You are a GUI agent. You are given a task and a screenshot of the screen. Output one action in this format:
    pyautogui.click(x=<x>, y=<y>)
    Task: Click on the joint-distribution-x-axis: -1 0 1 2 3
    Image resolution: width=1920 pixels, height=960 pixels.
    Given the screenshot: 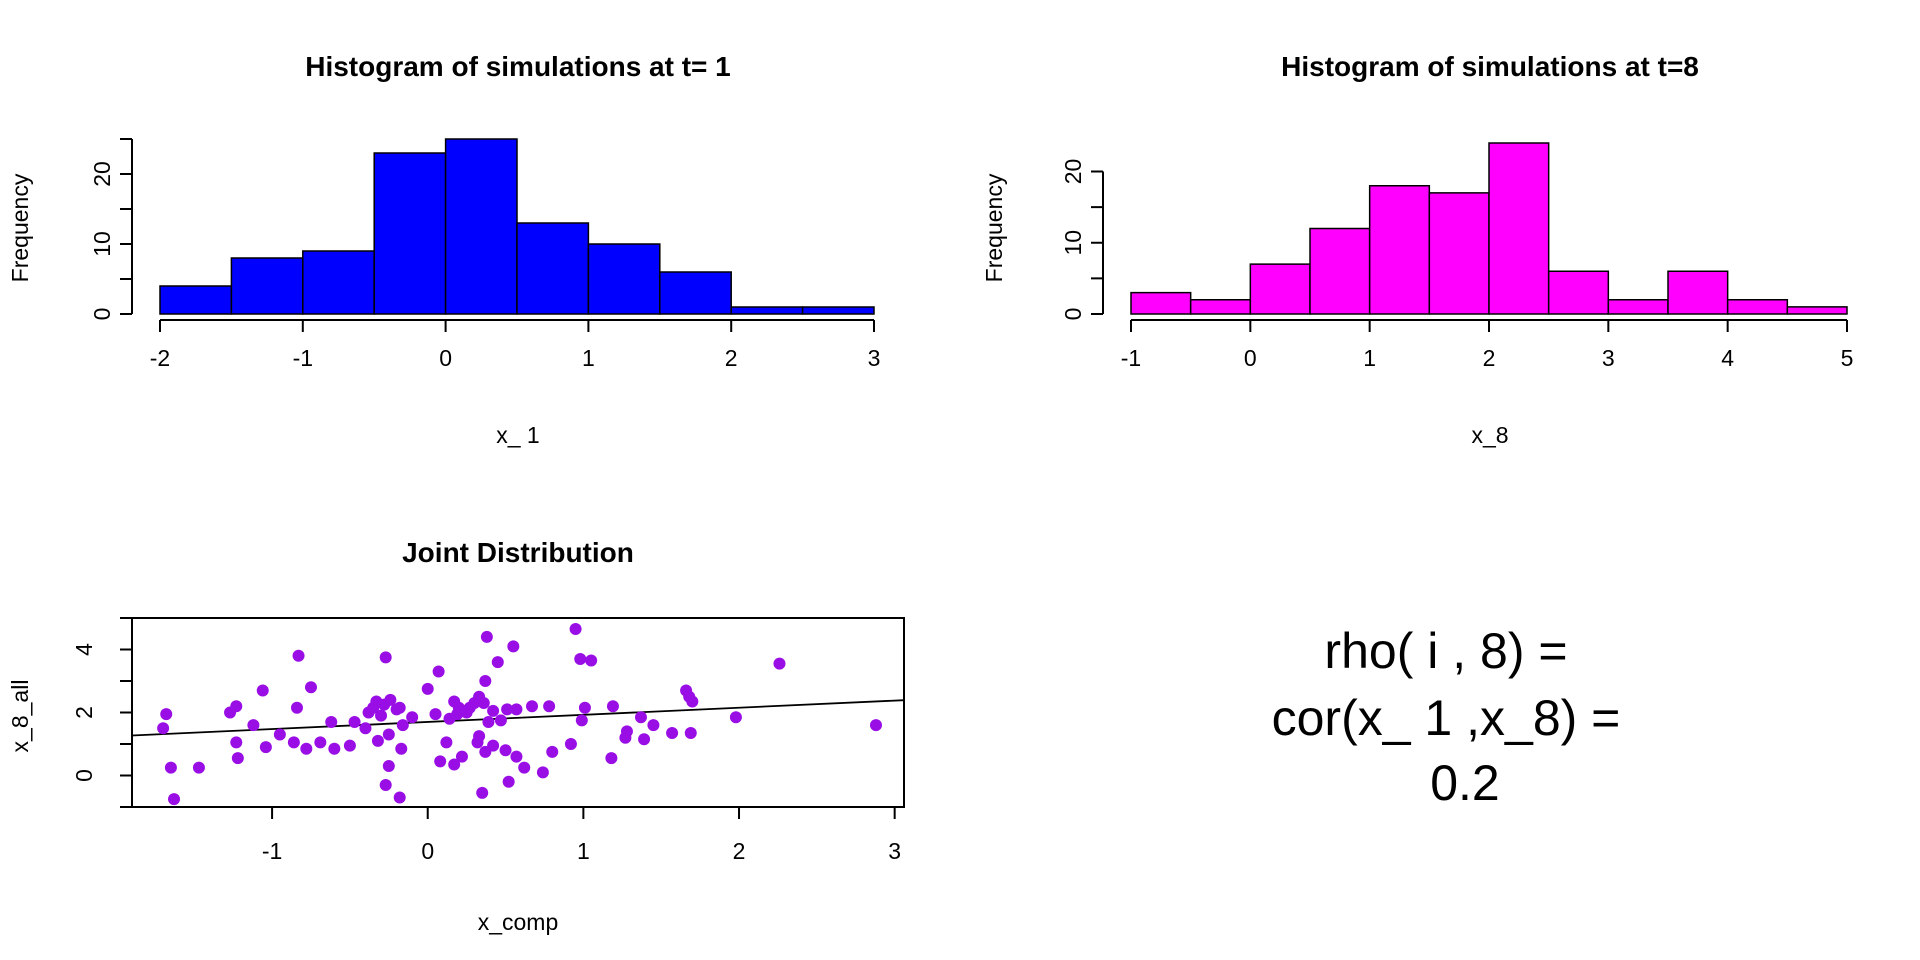 What is the action you would take?
    pyautogui.click(x=581, y=835)
    